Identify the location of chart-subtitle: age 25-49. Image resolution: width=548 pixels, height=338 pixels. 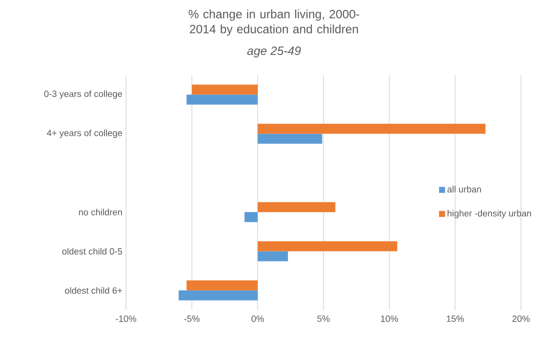
(274, 52).